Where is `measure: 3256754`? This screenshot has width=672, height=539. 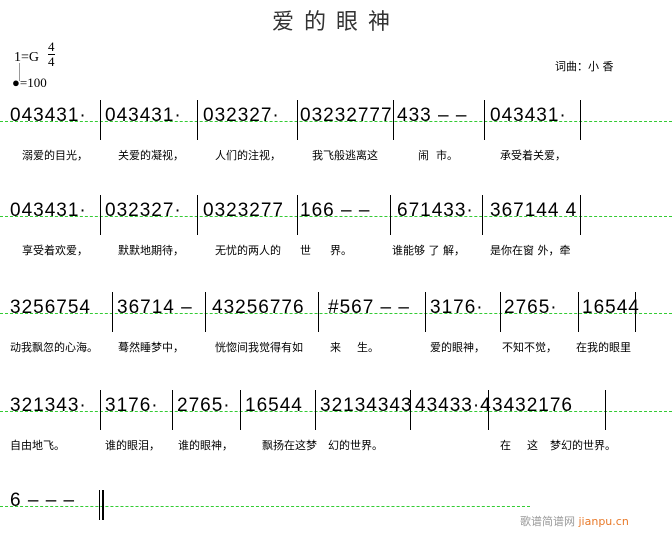
measure: 3256754 is located at coordinates (50, 307).